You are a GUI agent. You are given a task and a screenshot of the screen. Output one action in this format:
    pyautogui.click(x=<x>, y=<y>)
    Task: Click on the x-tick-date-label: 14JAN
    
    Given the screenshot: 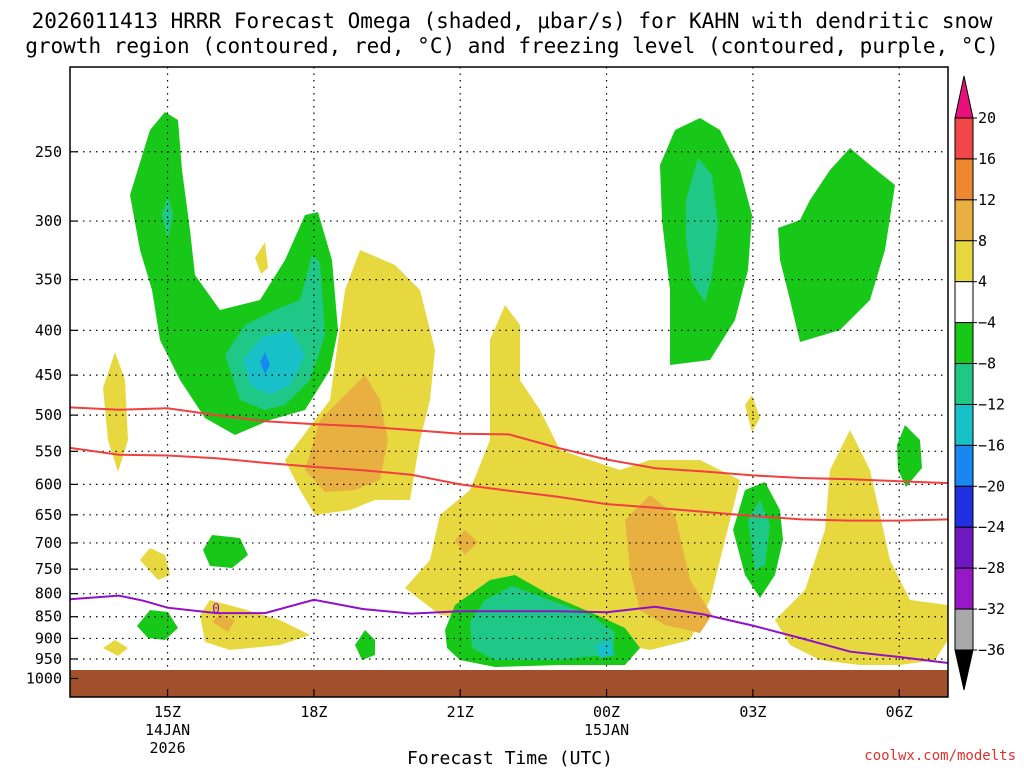 What is the action you would take?
    pyautogui.click(x=167, y=730)
    